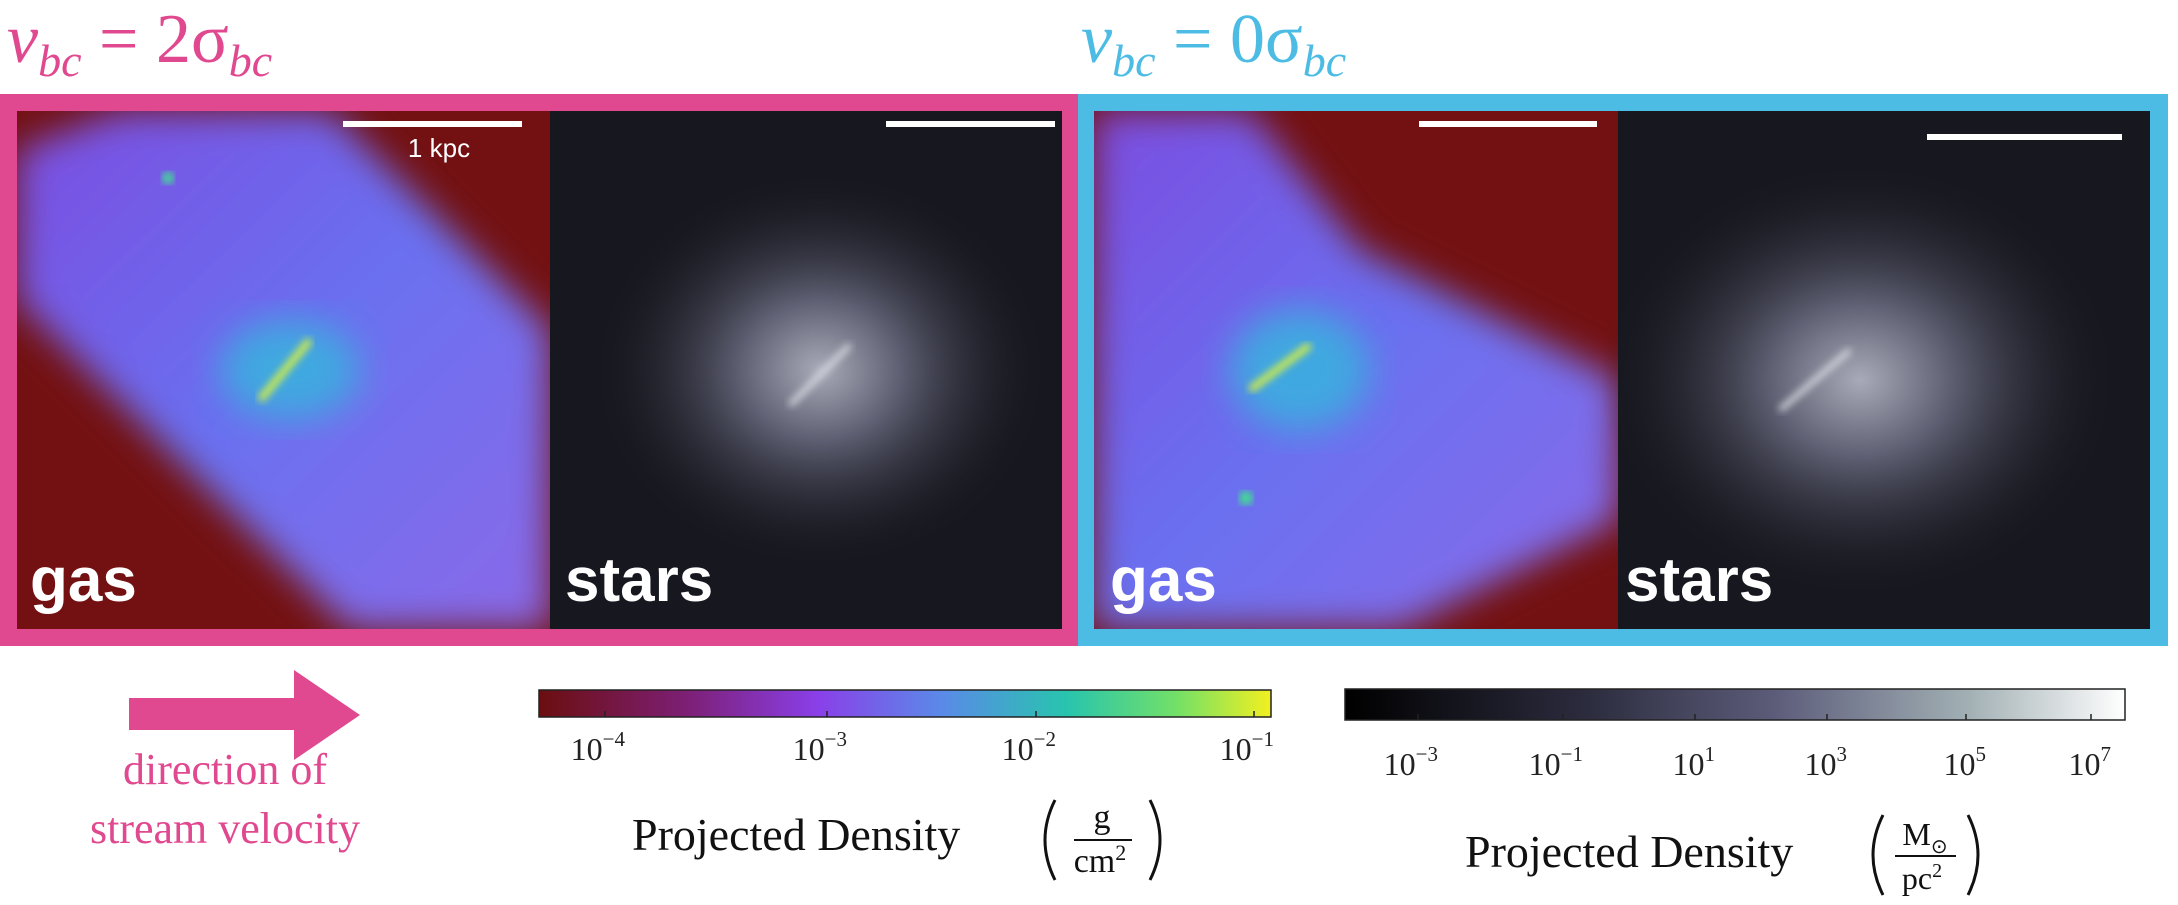 Image resolution: width=2178 pixels, height=905 pixels. Describe the element at coordinates (1095, 861) in the screenshot. I see `unit-den-base: cm` at that location.